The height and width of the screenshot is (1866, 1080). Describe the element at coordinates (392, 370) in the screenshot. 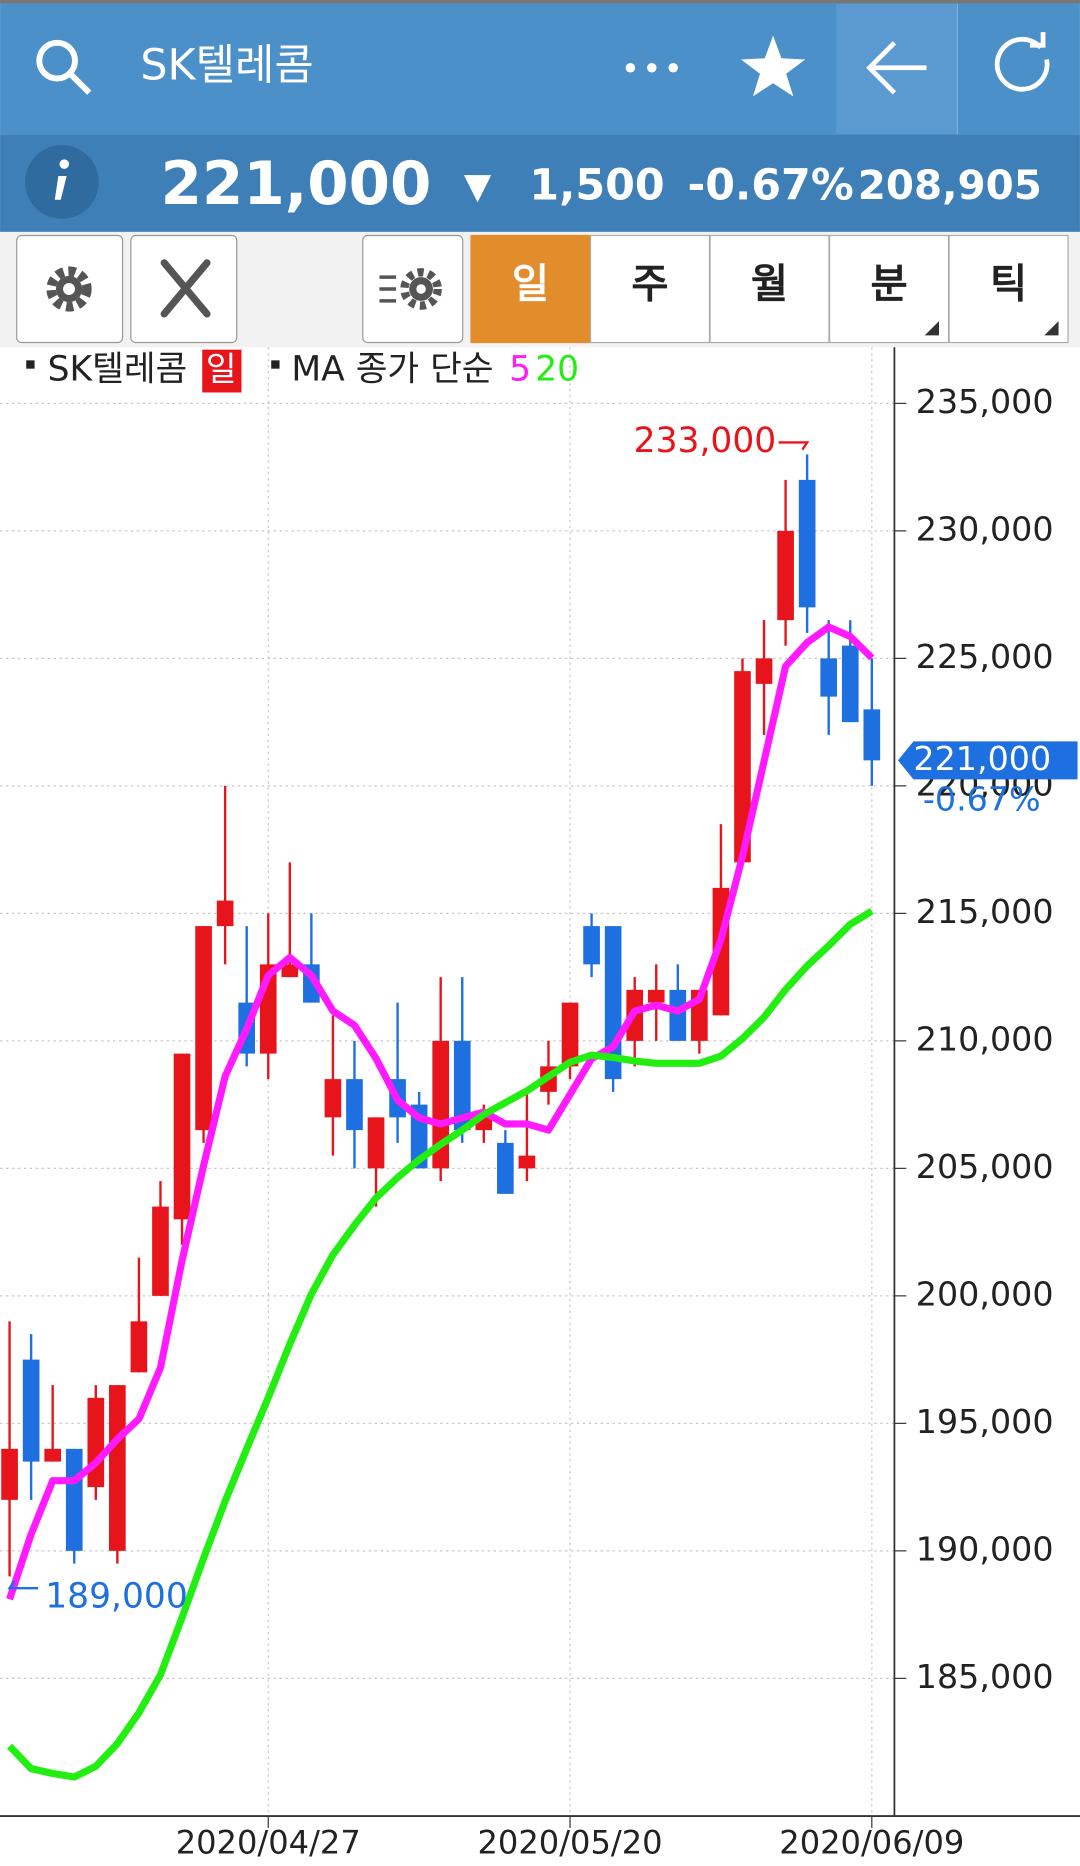

I see `legend-ma: MA 종가 단순` at that location.